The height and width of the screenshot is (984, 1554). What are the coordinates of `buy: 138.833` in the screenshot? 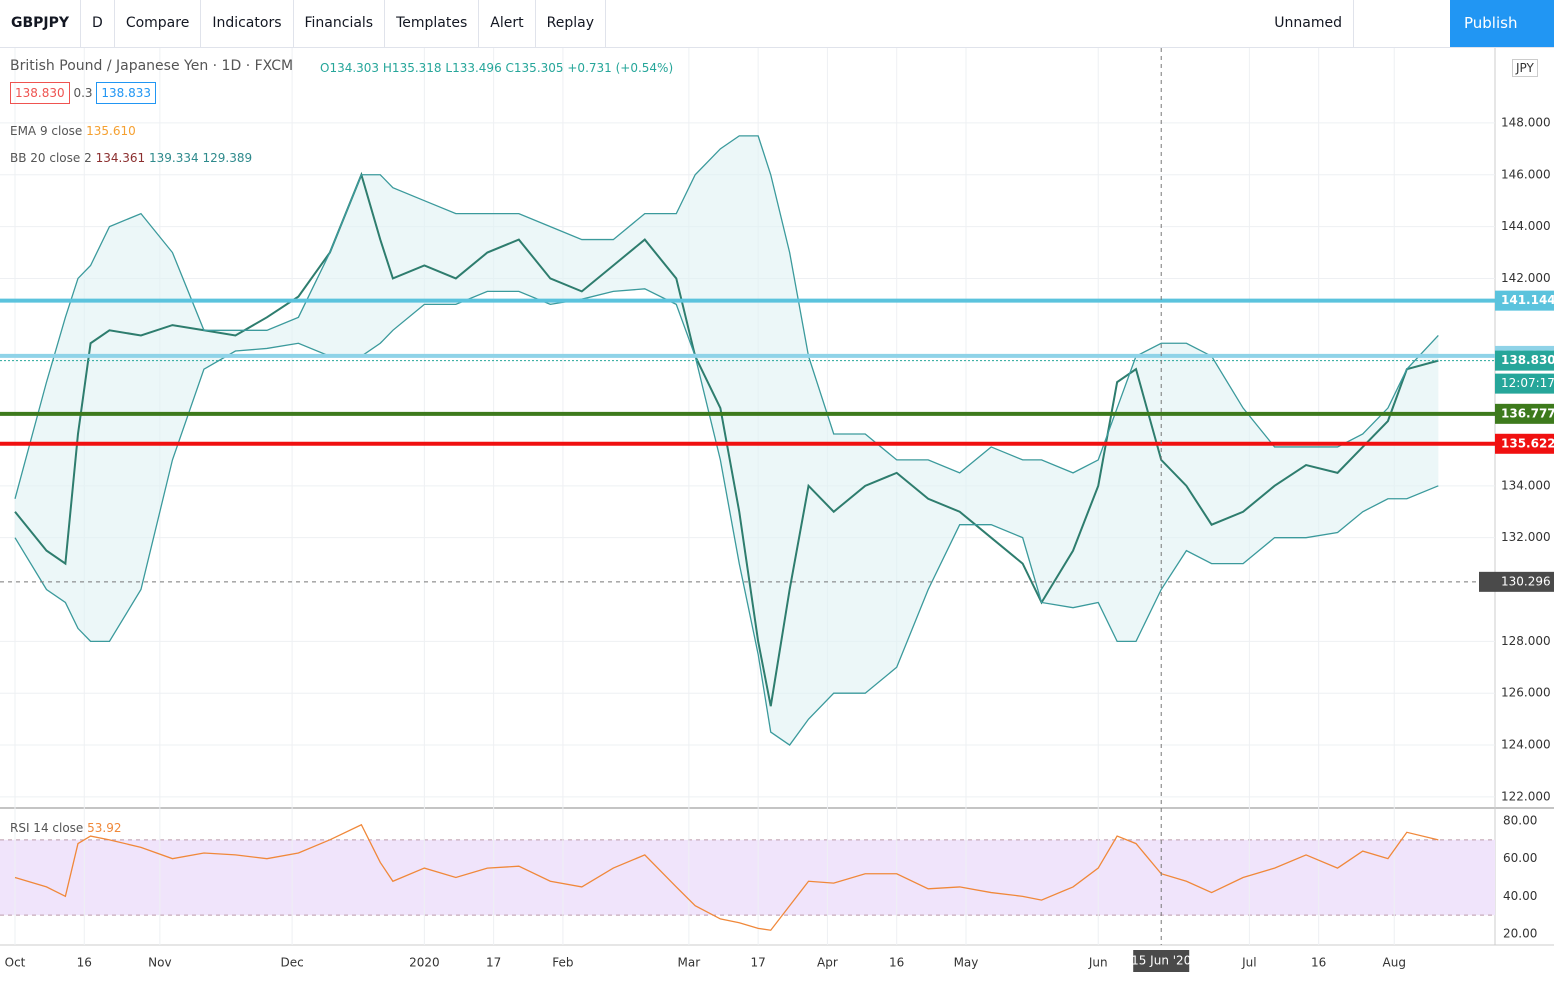 It's located at (126, 93).